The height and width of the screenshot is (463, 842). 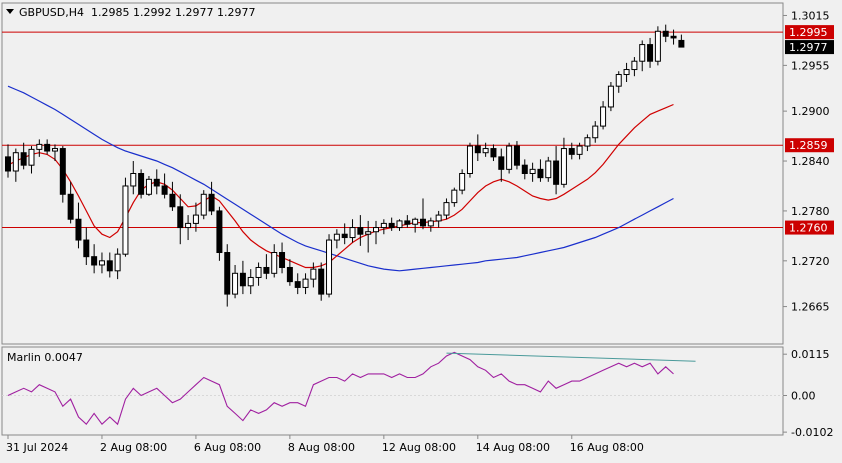 What do you see at coordinates (810, 211) in the screenshot?
I see `y-tick-label: 1.2780` at bounding box center [810, 211].